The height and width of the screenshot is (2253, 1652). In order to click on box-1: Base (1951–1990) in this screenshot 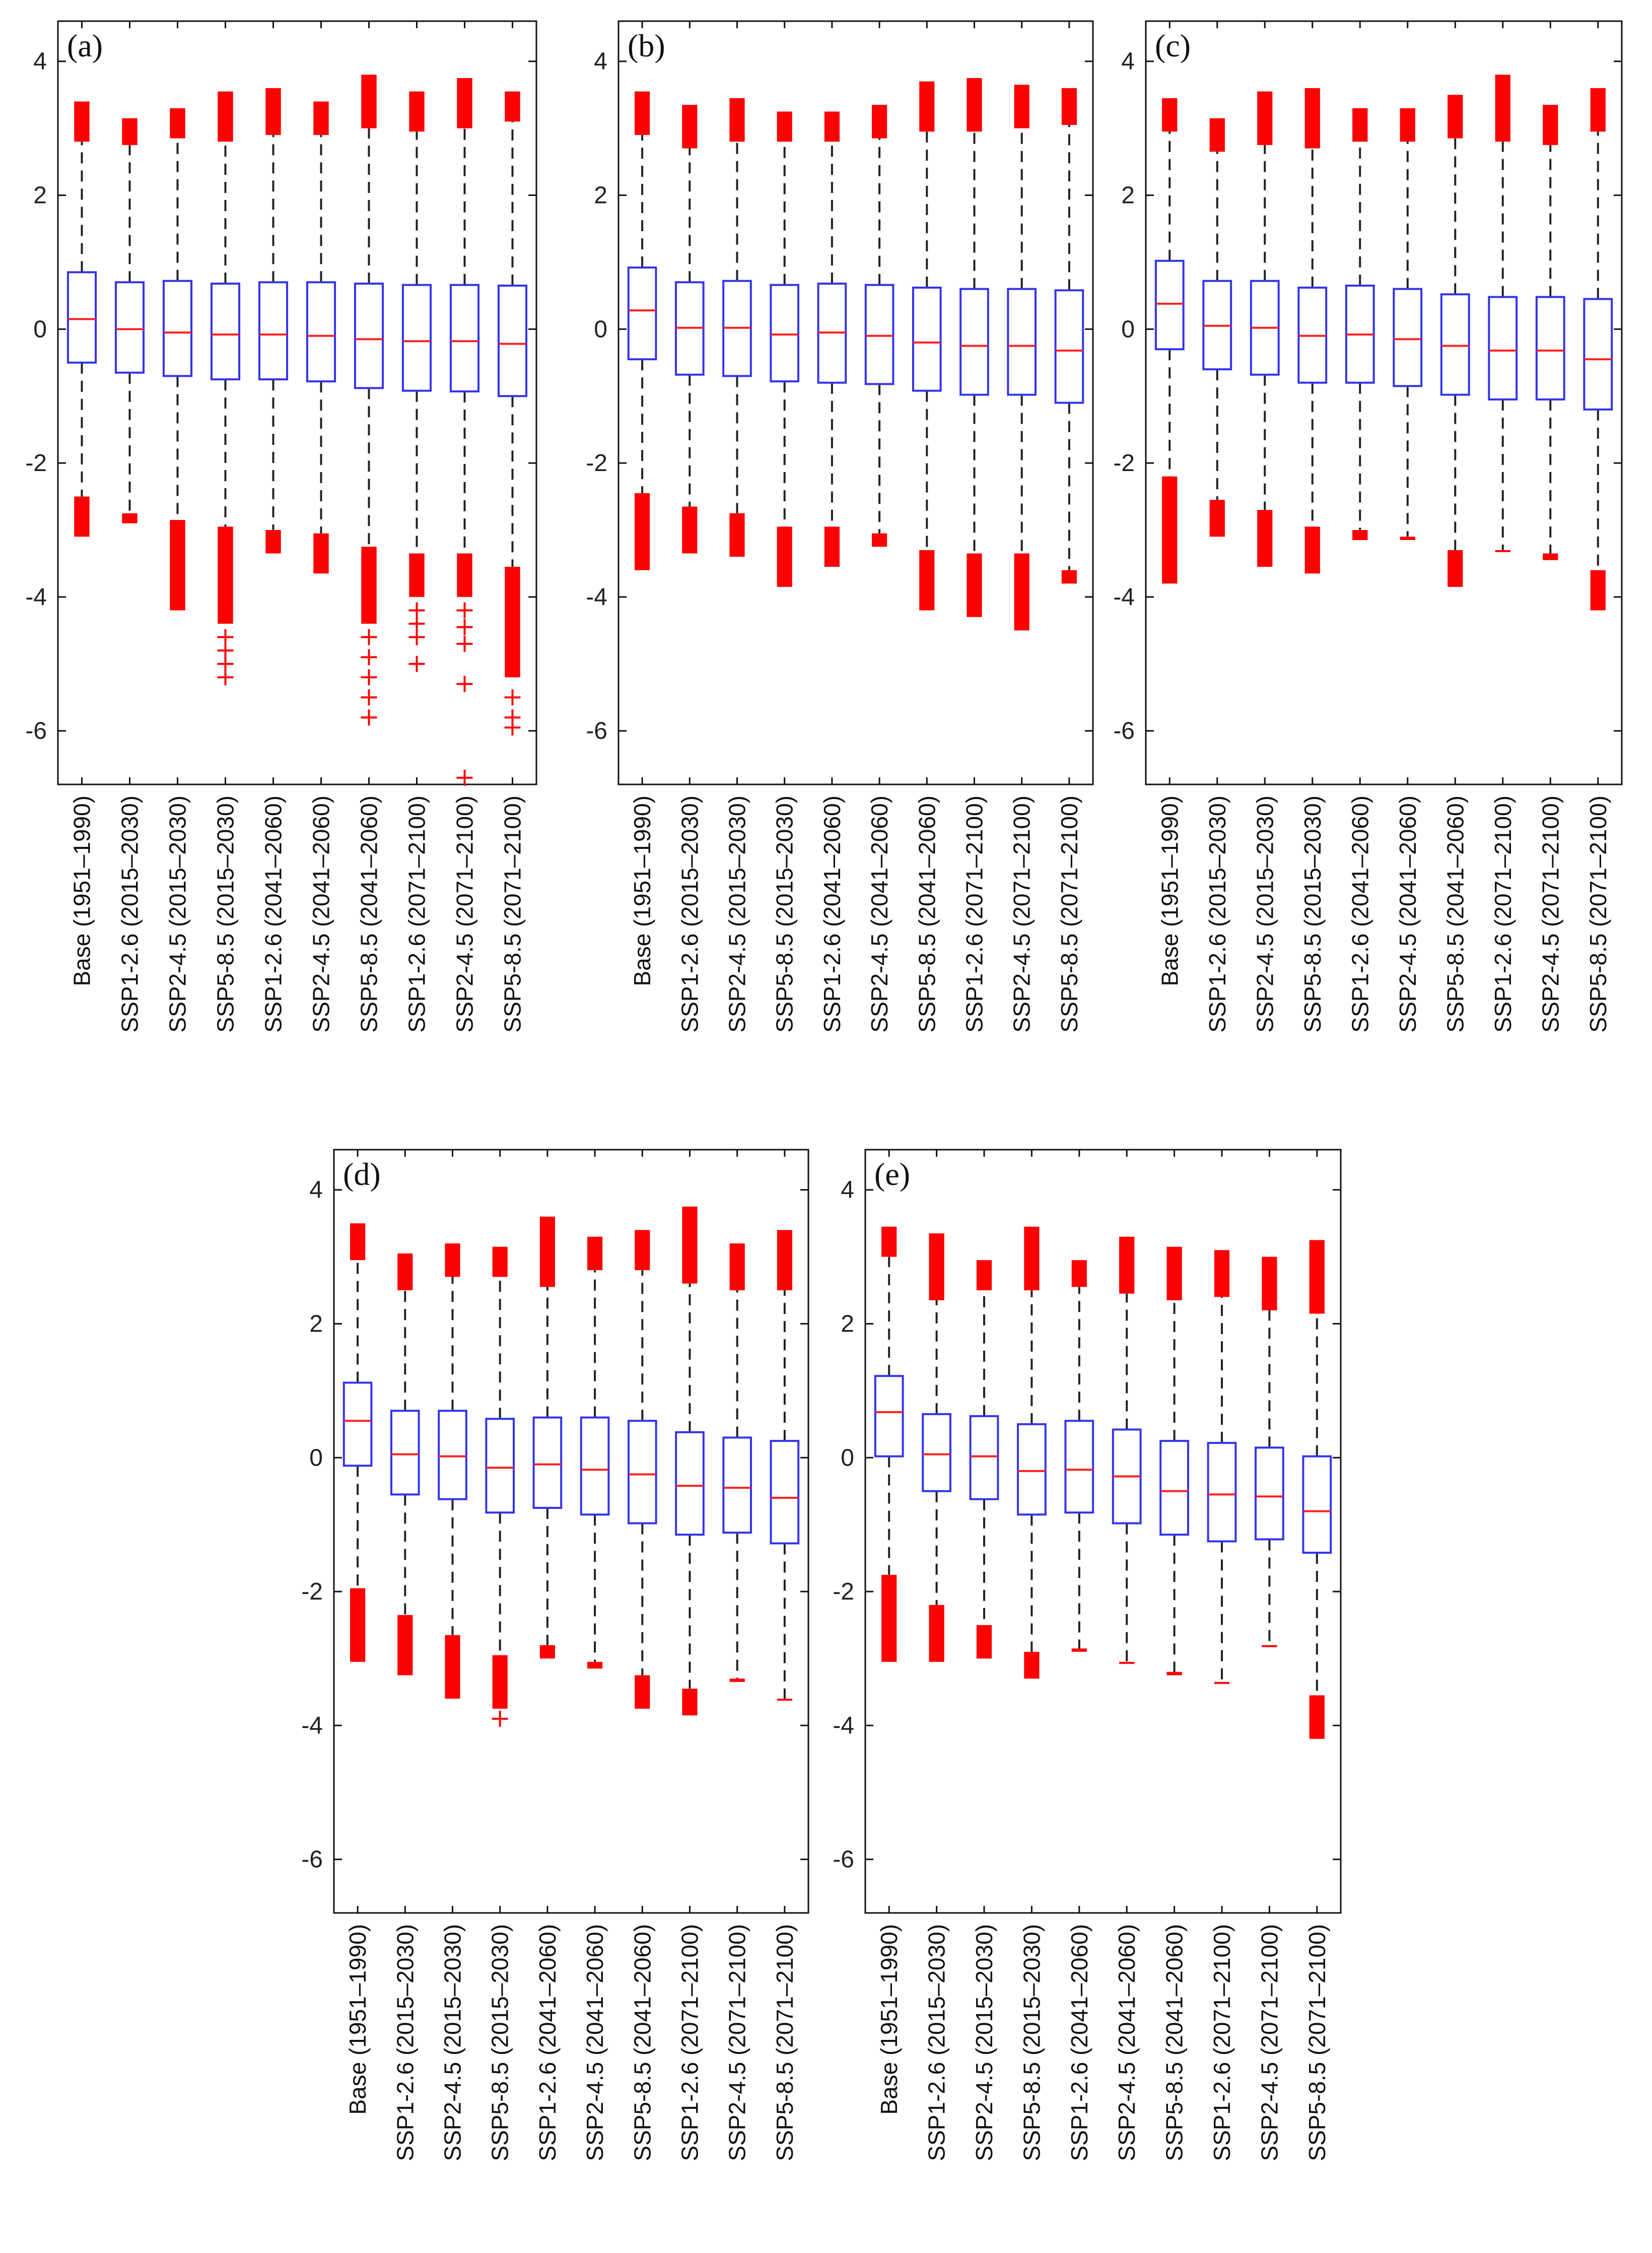, I will do `click(889, 1632)`.